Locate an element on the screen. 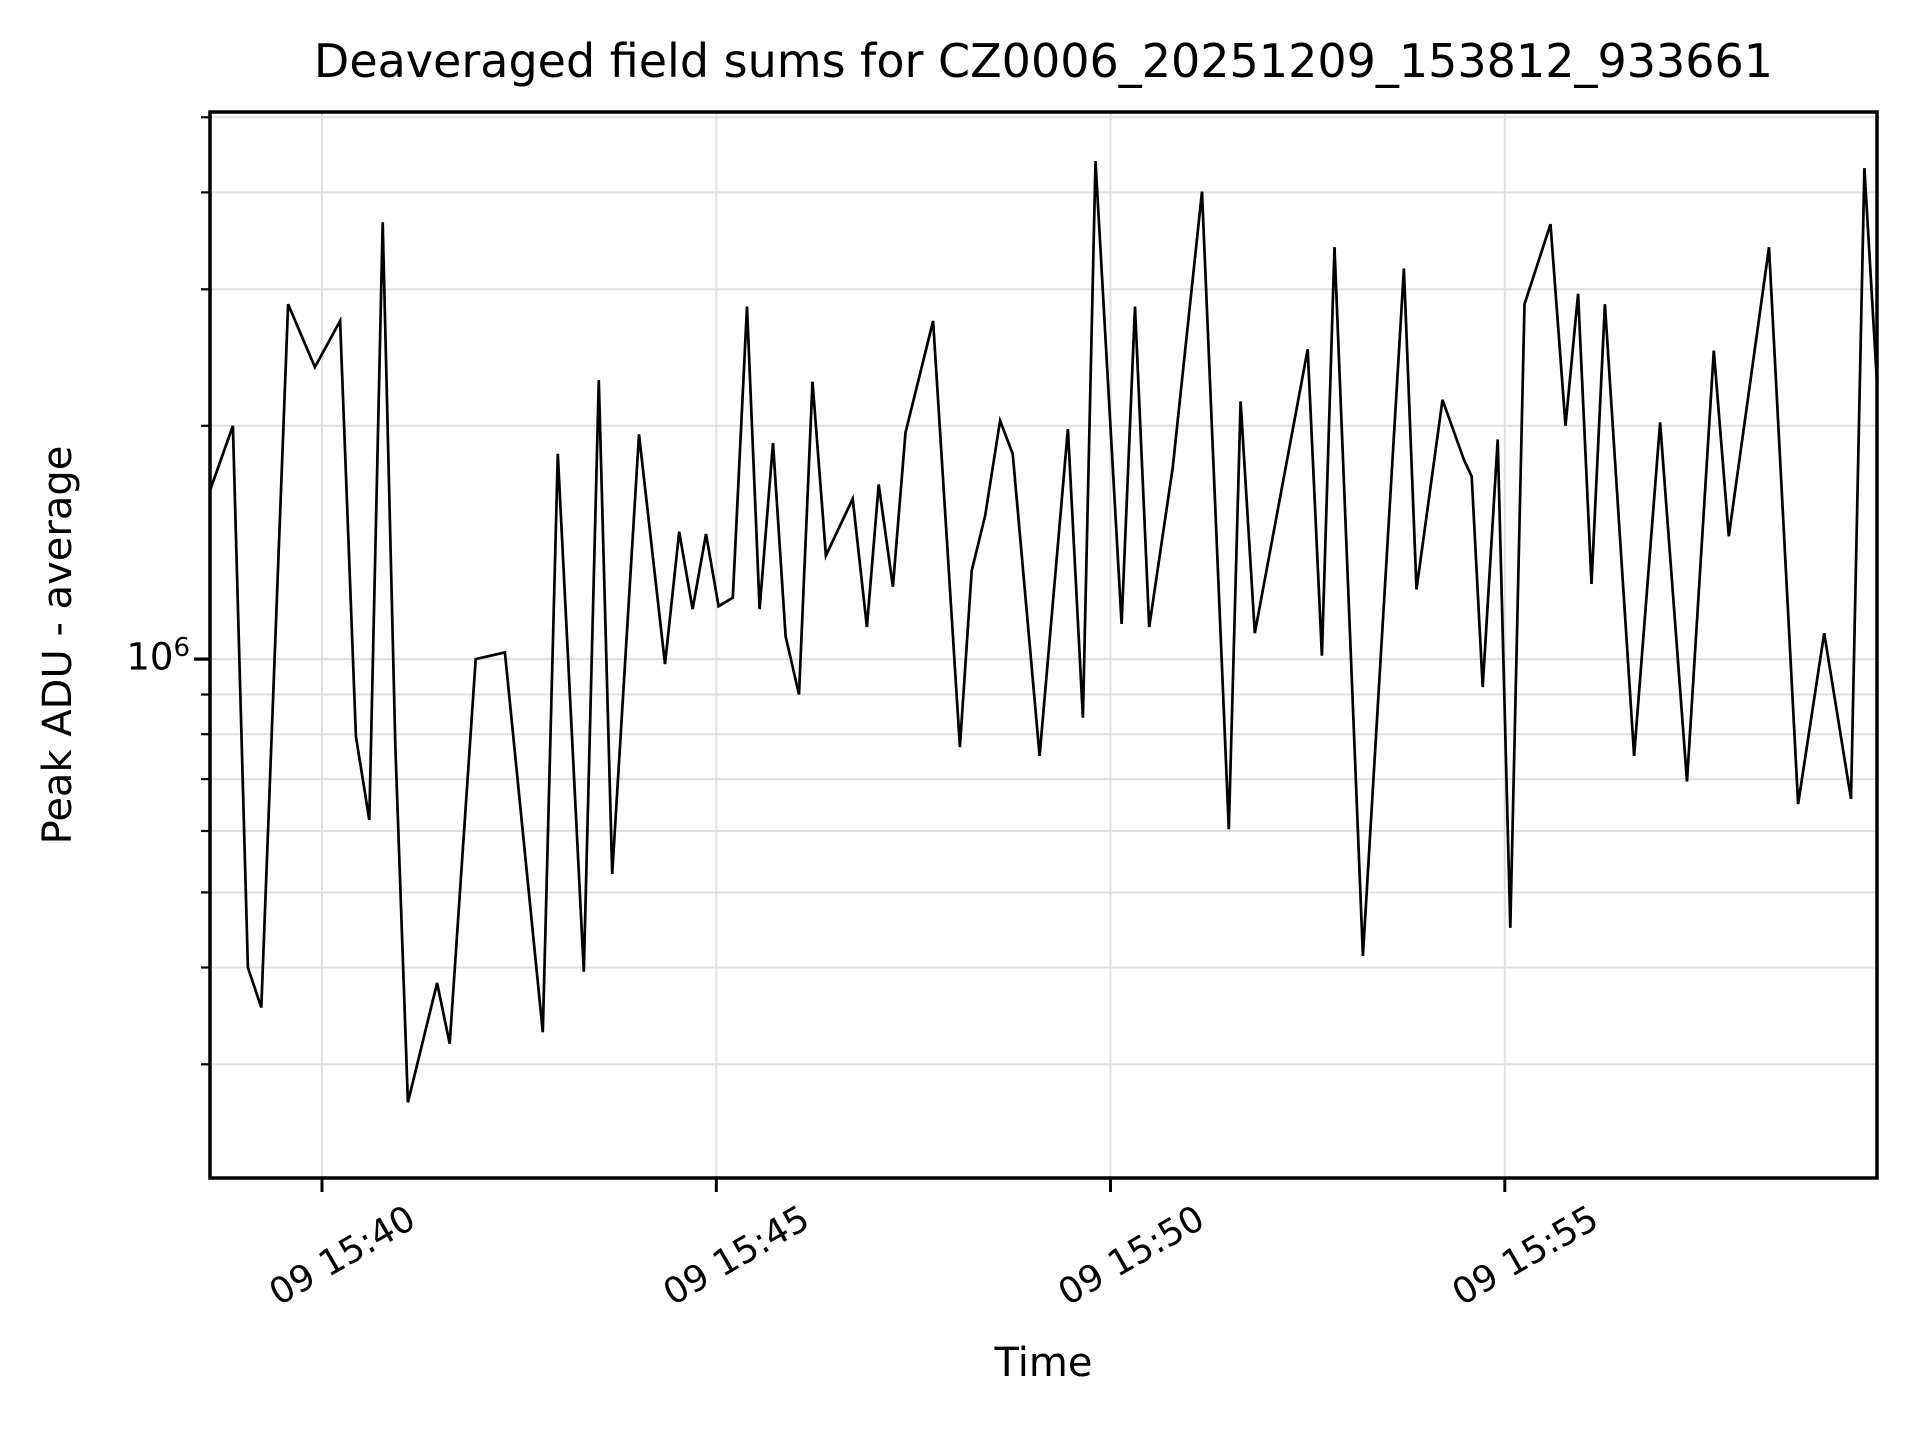  y-tick-label: 106 is located at coordinates (149, 656).